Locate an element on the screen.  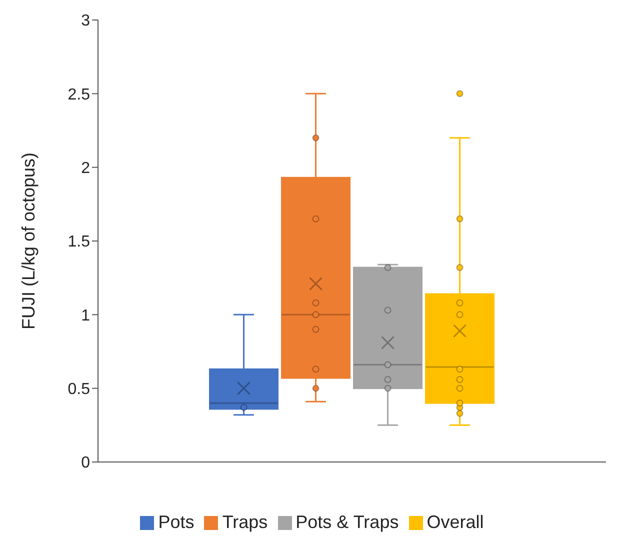
legend-label: Pots & Traps is located at coordinates (347, 522).